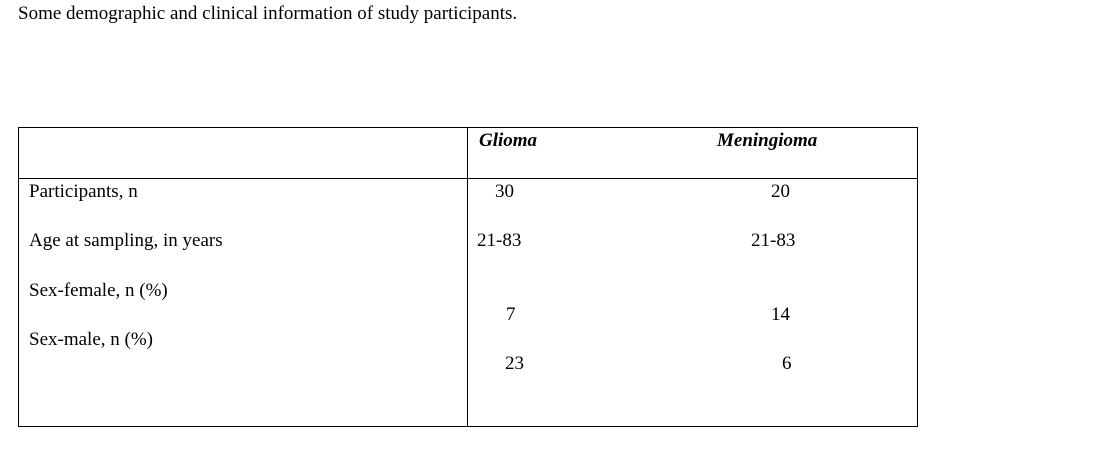 Image resolution: width=1098 pixels, height=472 pixels. Describe the element at coordinates (98, 290) in the screenshot. I see `row-label: Sex-female, n (%)` at that location.